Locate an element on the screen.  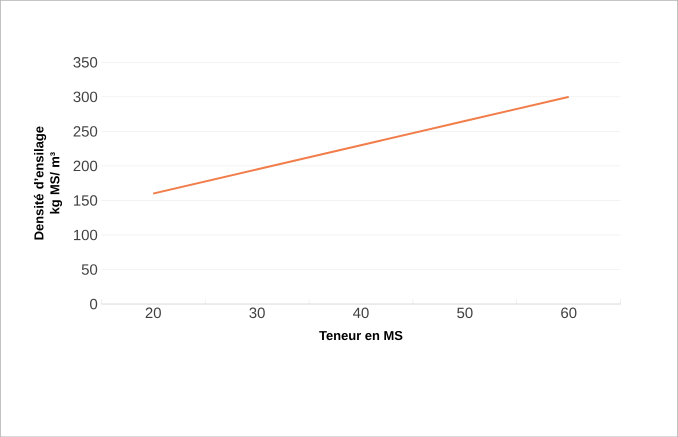
y-tick-label: 350 is located at coordinates (85, 62).